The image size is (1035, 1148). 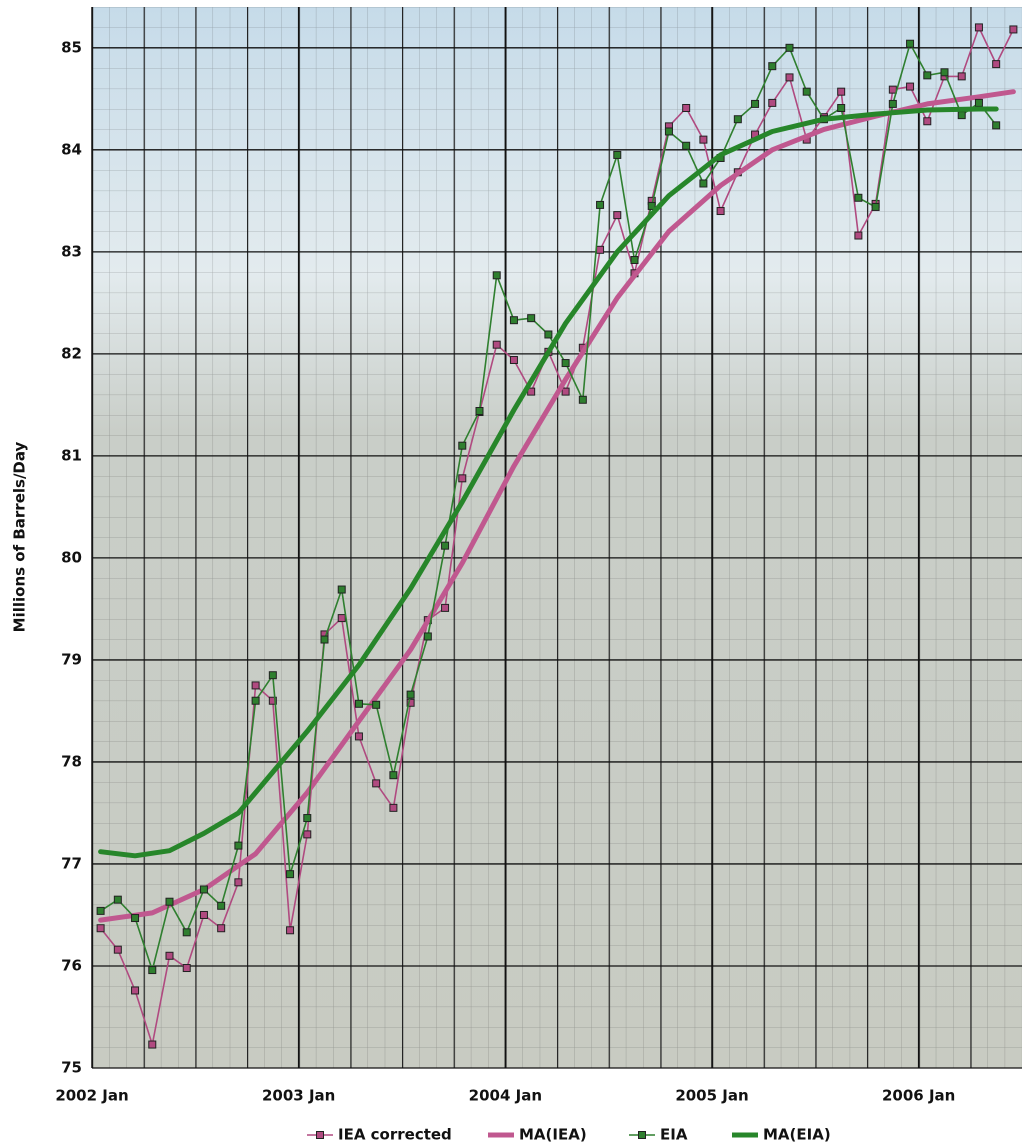 I want to click on x-tick-label: 2004 Jan, so click(x=505, y=1096).